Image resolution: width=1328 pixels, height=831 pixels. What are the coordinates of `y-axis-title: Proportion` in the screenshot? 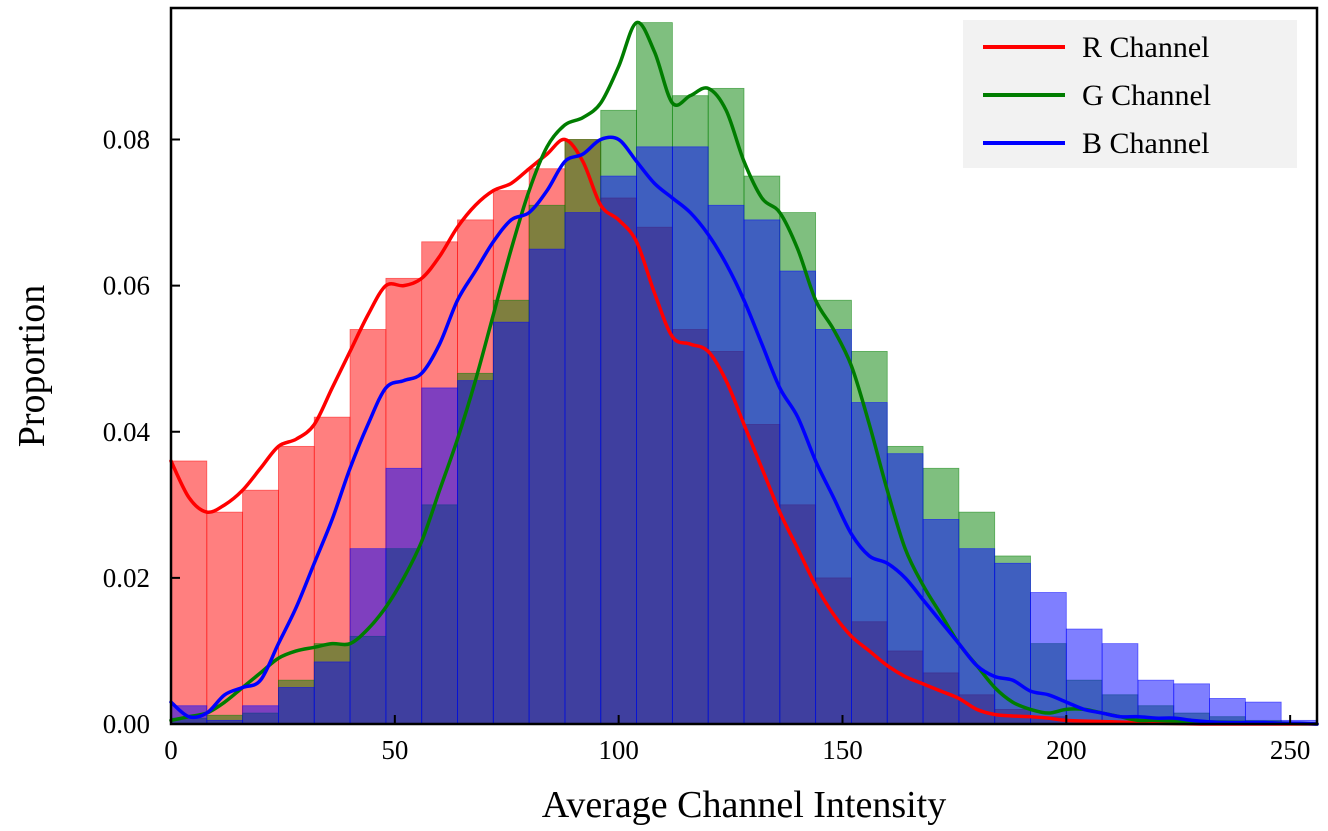 It's located at (32, 366).